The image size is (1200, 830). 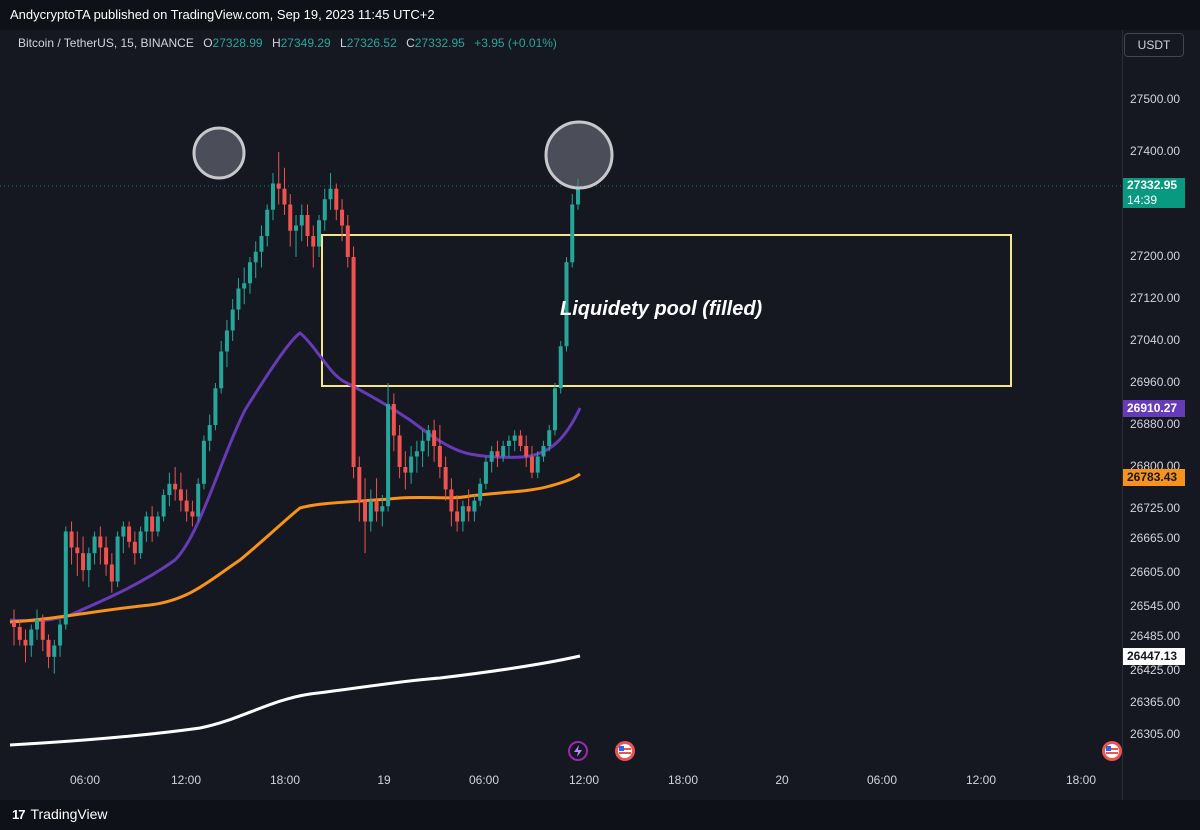 What do you see at coordinates (1154, 45) in the screenshot?
I see `currency-button: USDT` at bounding box center [1154, 45].